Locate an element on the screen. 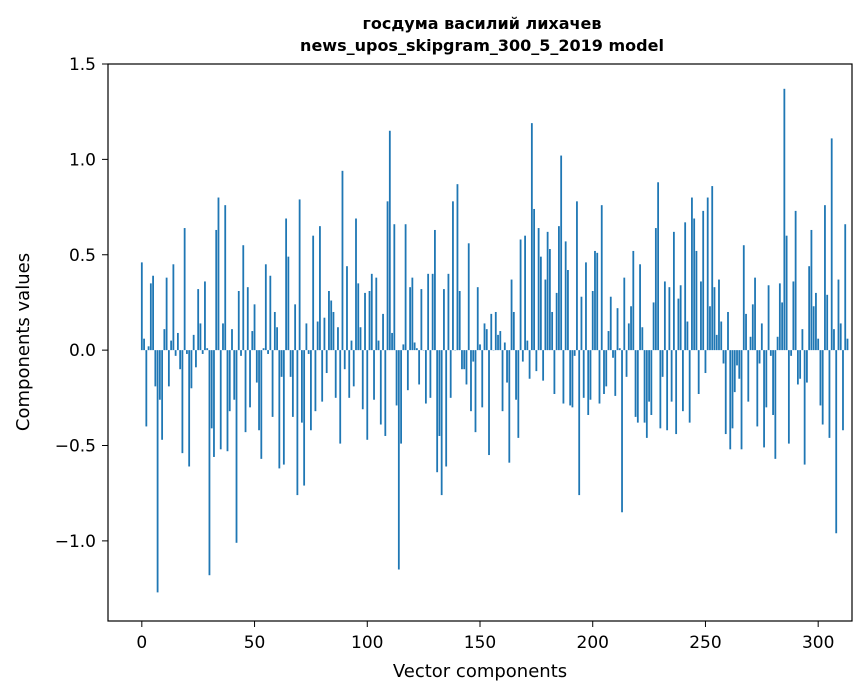  x-tick-label: 250 is located at coordinates (705, 643).